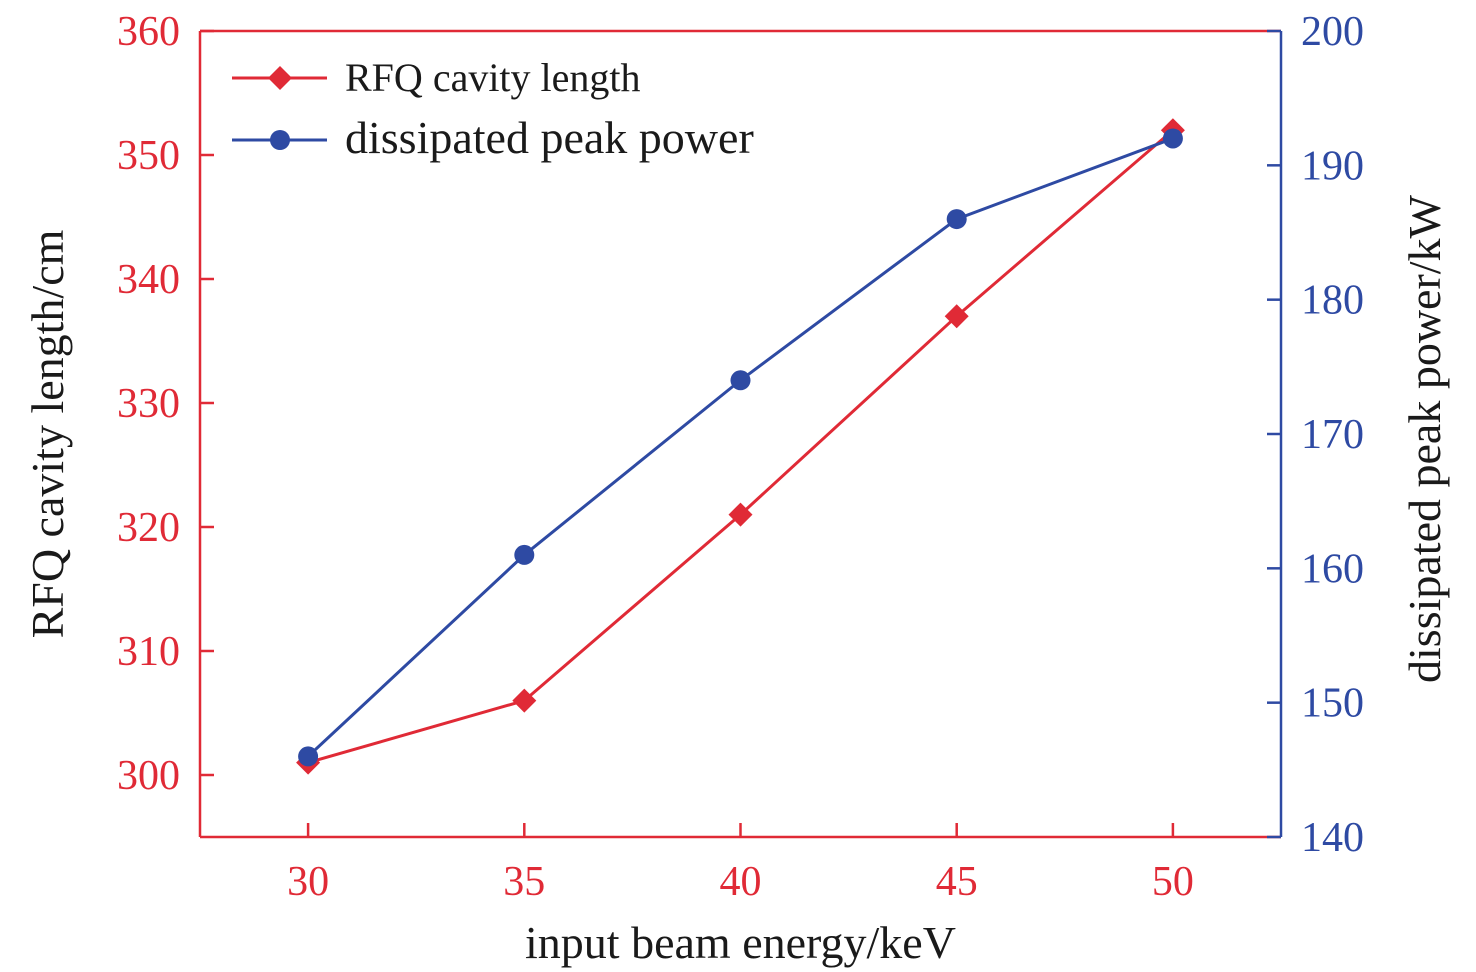 This screenshot has width=1476, height=972. Describe the element at coordinates (493, 109) in the screenshot. I see `legend: RFQ cavity length dissipated peak power` at that location.